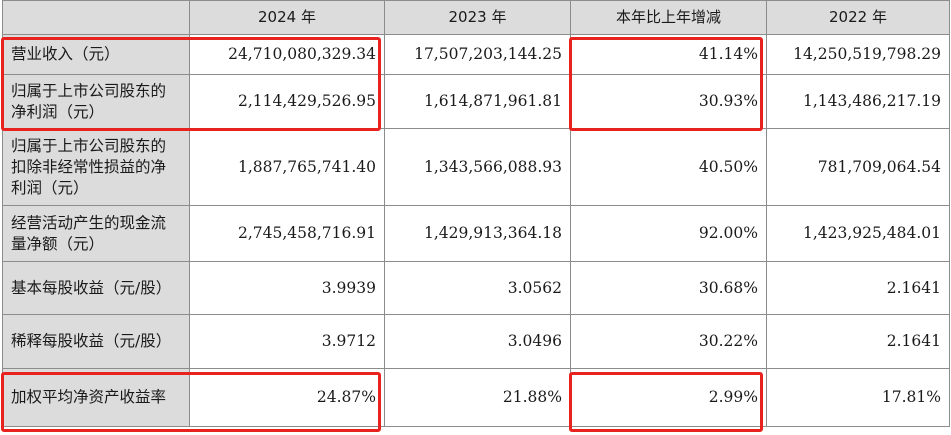 The image size is (951, 435). What do you see at coordinates (287, 288) in the screenshot?
I see `value-2024: 3.9939` at bounding box center [287, 288].